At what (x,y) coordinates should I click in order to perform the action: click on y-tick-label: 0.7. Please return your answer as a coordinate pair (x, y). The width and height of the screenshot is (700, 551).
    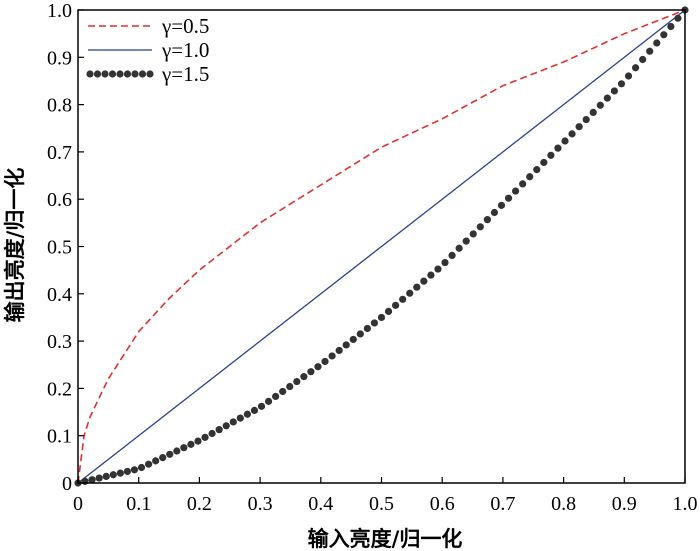
    Looking at the image, I should click on (59, 153).